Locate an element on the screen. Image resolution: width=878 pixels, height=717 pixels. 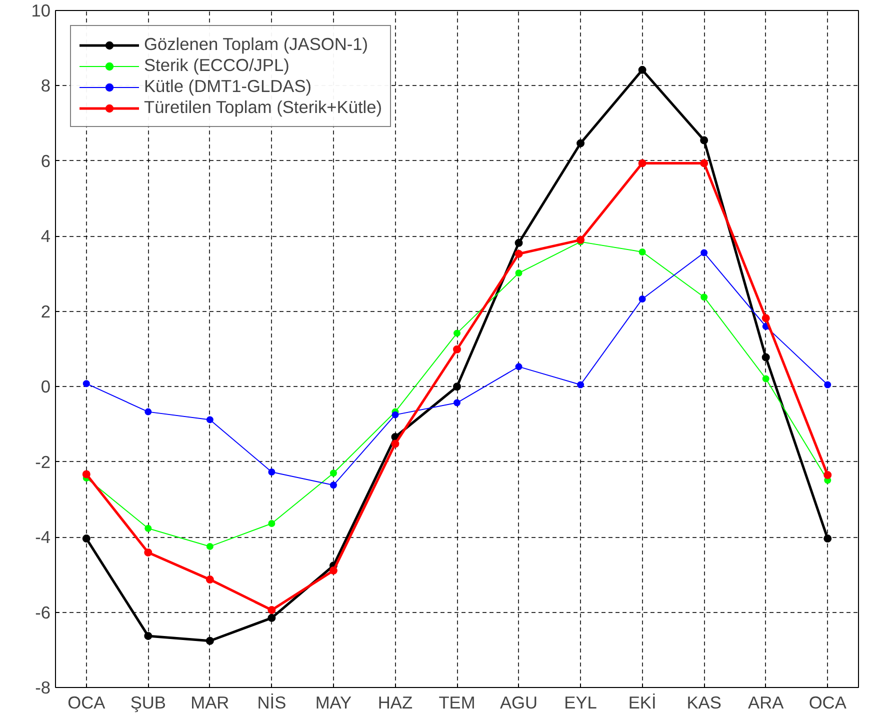
x-tick-label: ARA is located at coordinates (766, 702).